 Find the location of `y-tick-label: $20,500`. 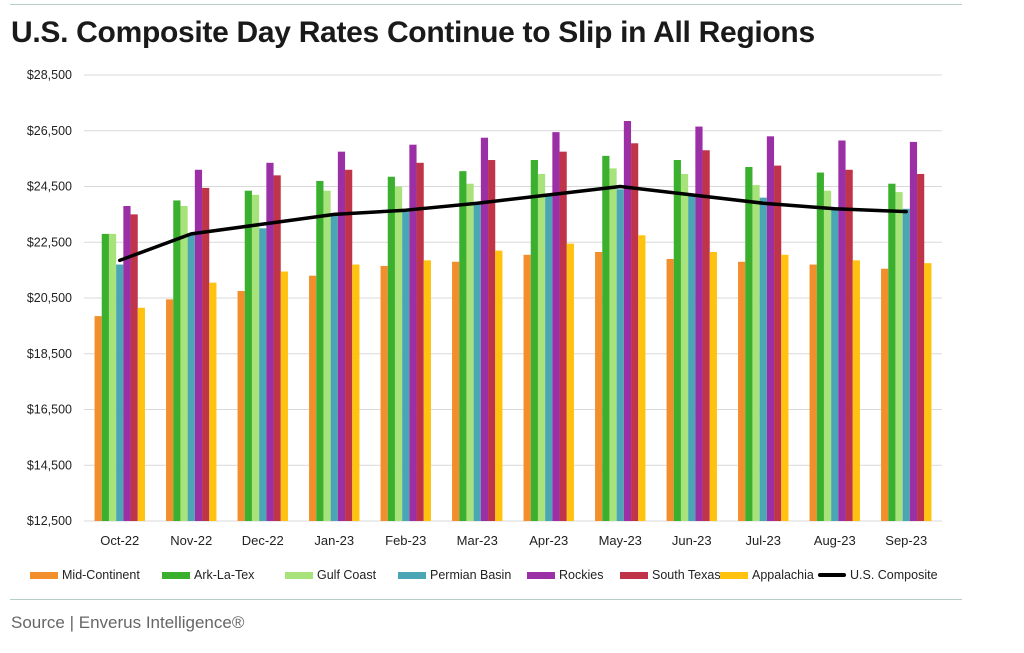

y-tick-label: $20,500 is located at coordinates (49, 298).